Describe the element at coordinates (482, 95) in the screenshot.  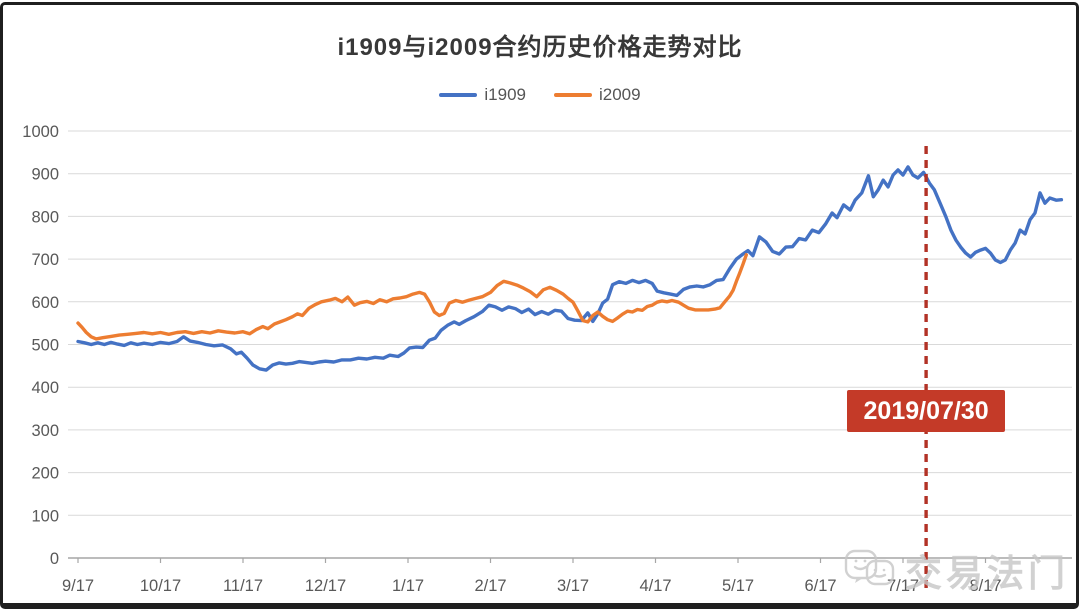
I see `legend-item-i1909: i1909` at that location.